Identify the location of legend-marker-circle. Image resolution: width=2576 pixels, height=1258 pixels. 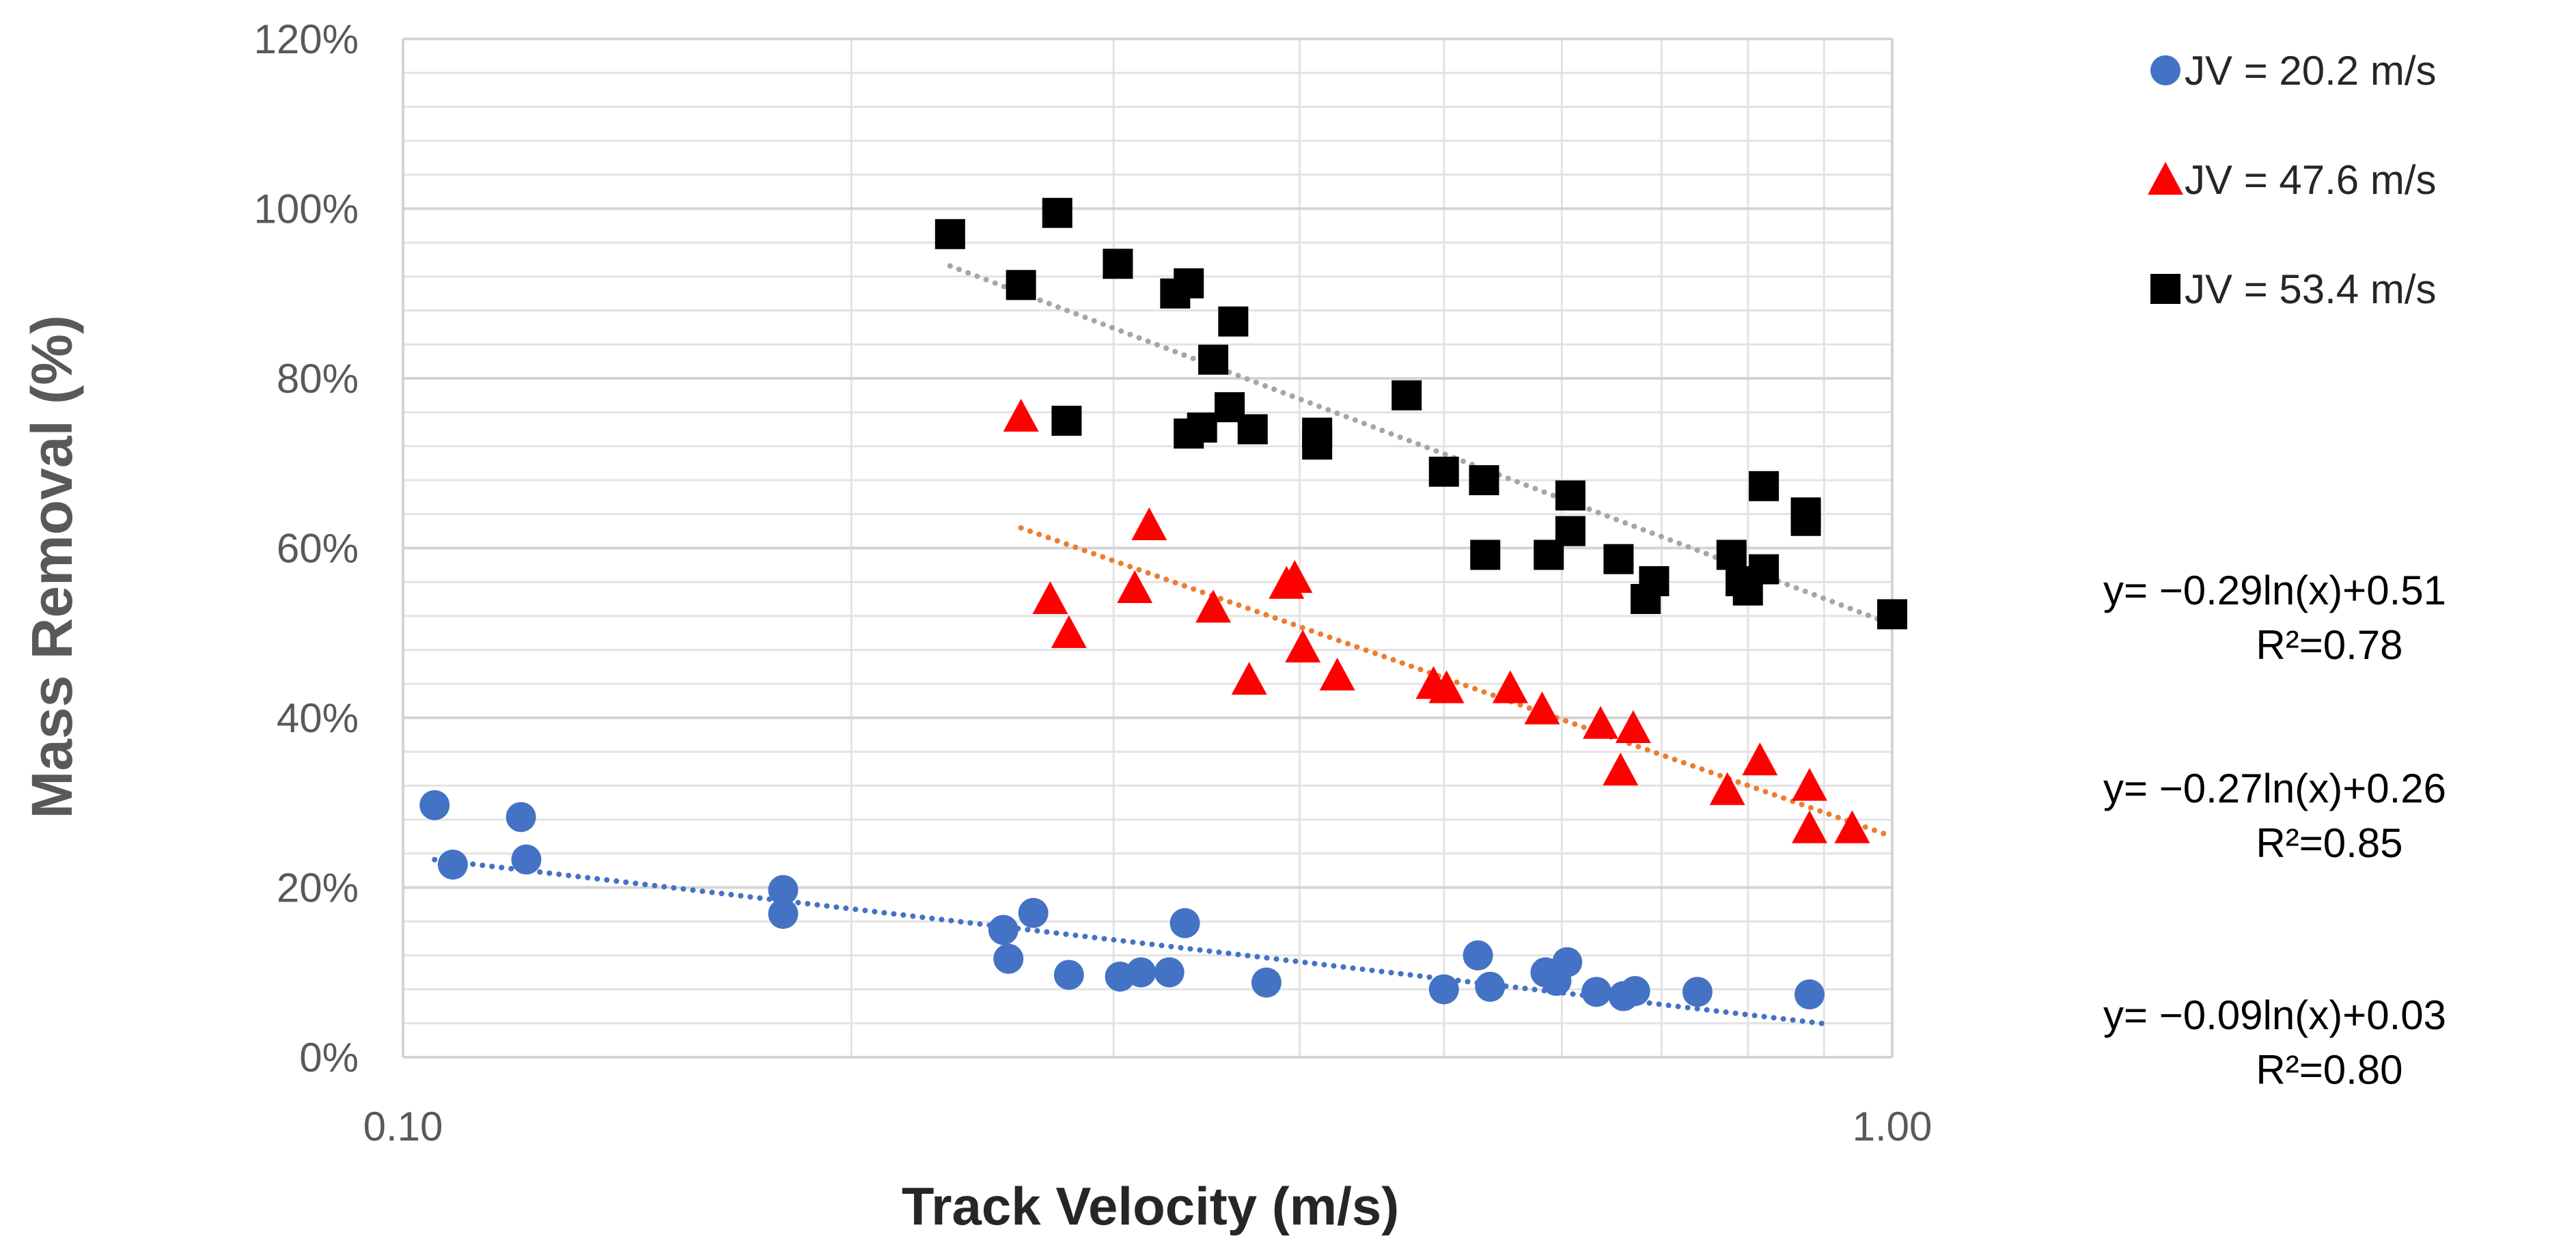
(2165, 70).